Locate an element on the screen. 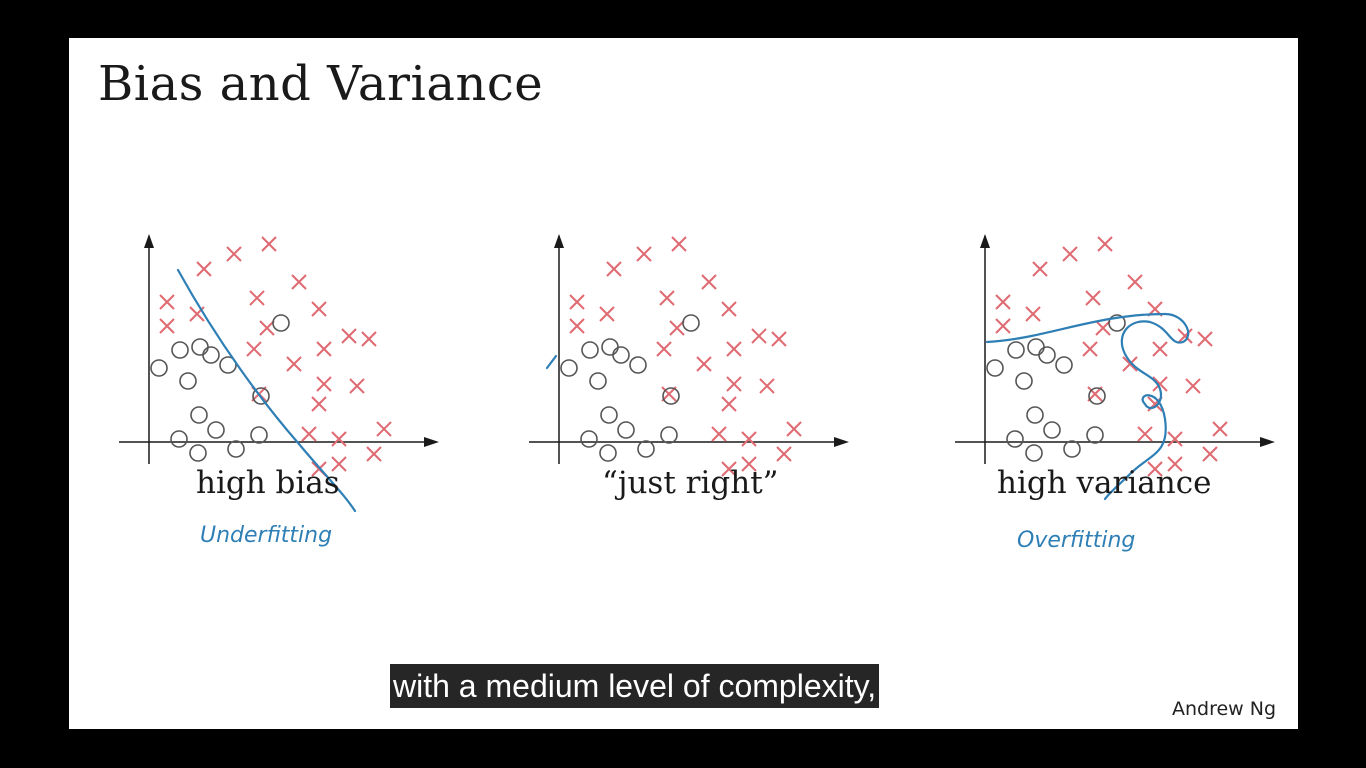  panel-high-variance is located at coordinates (1110, 394).